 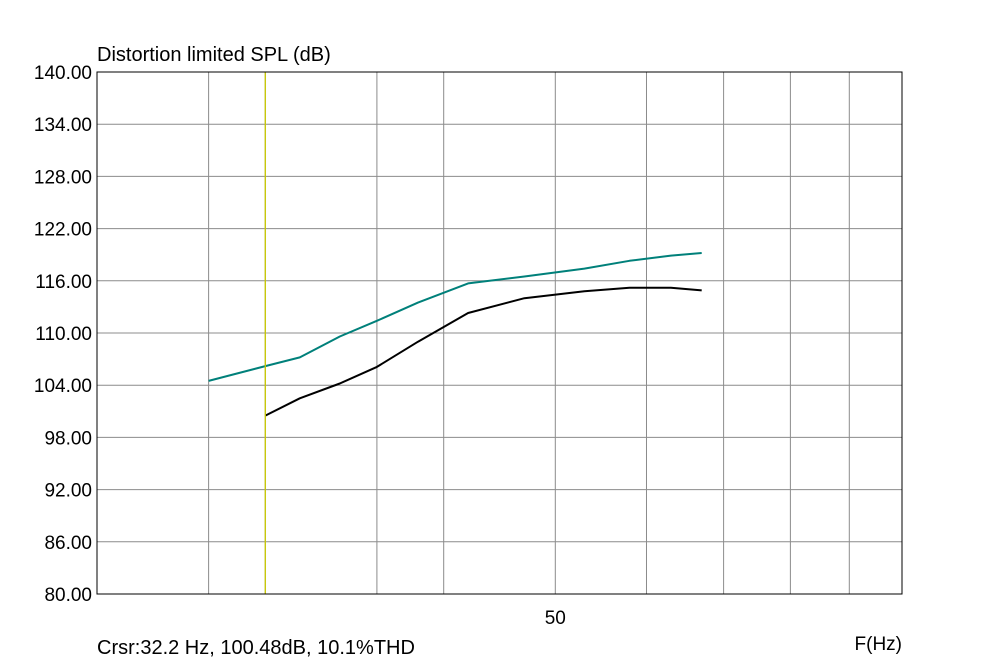 What do you see at coordinates (63, 73) in the screenshot?
I see `y-tick-label: 140.00` at bounding box center [63, 73].